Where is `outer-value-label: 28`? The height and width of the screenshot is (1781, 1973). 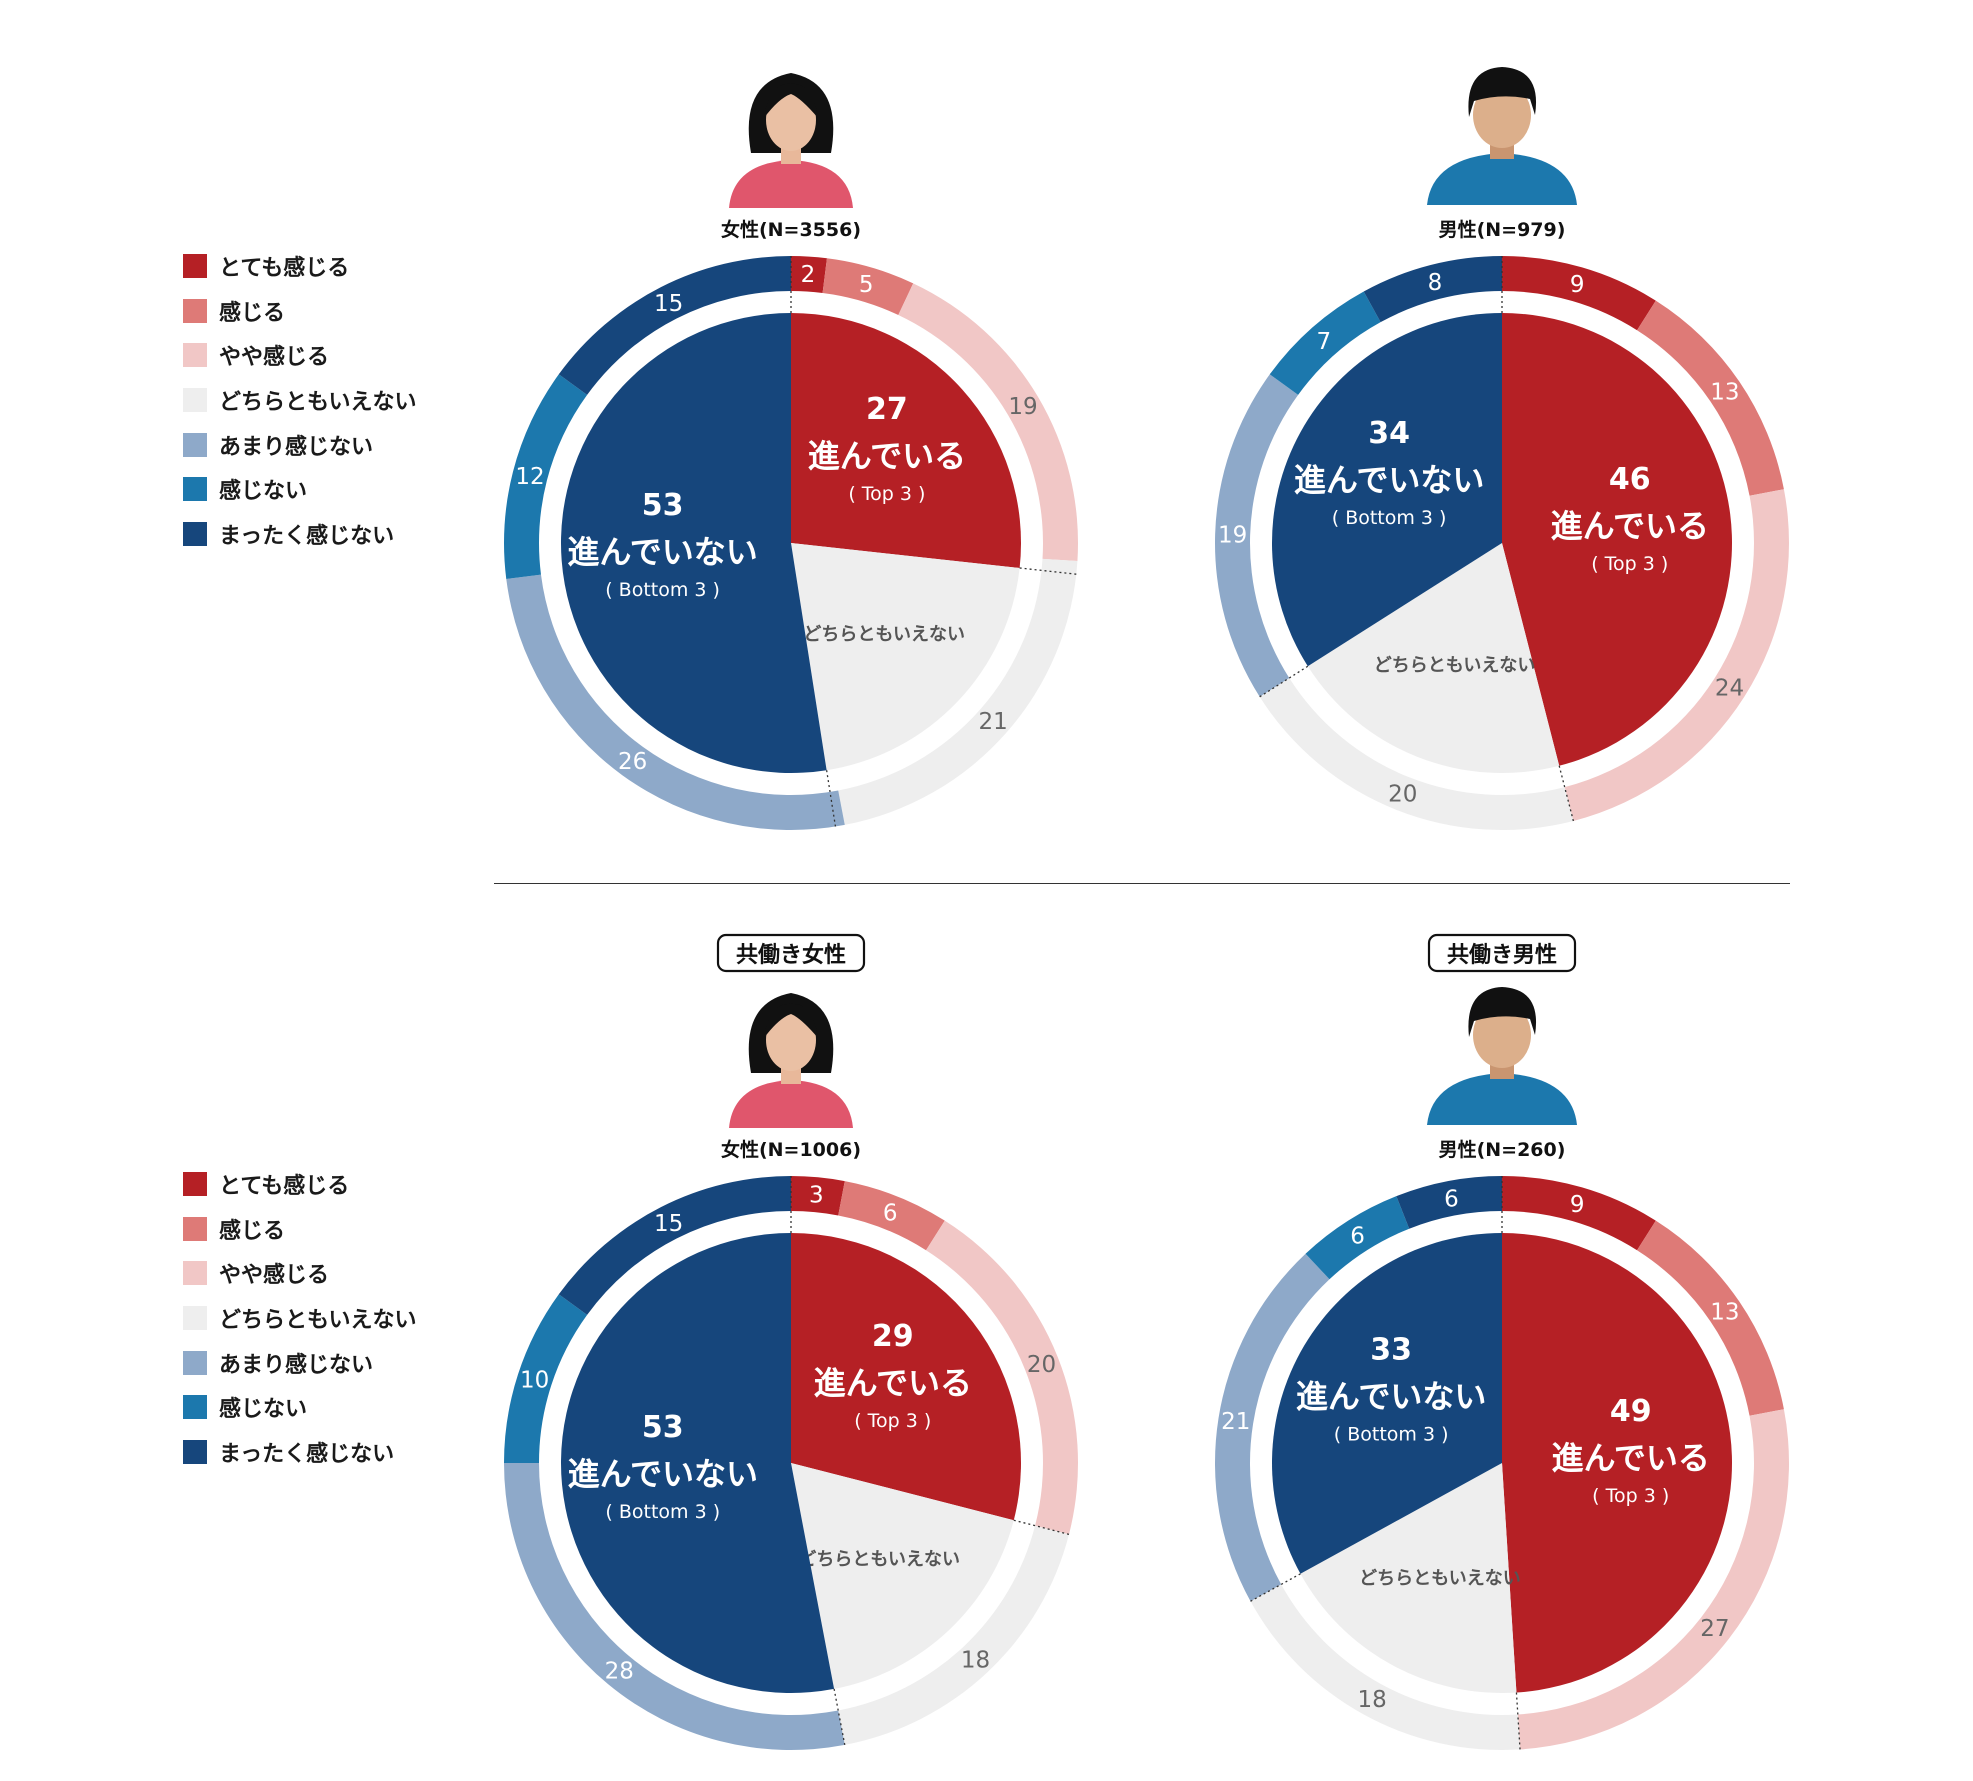 outer-value-label: 28 is located at coordinates (619, 1672).